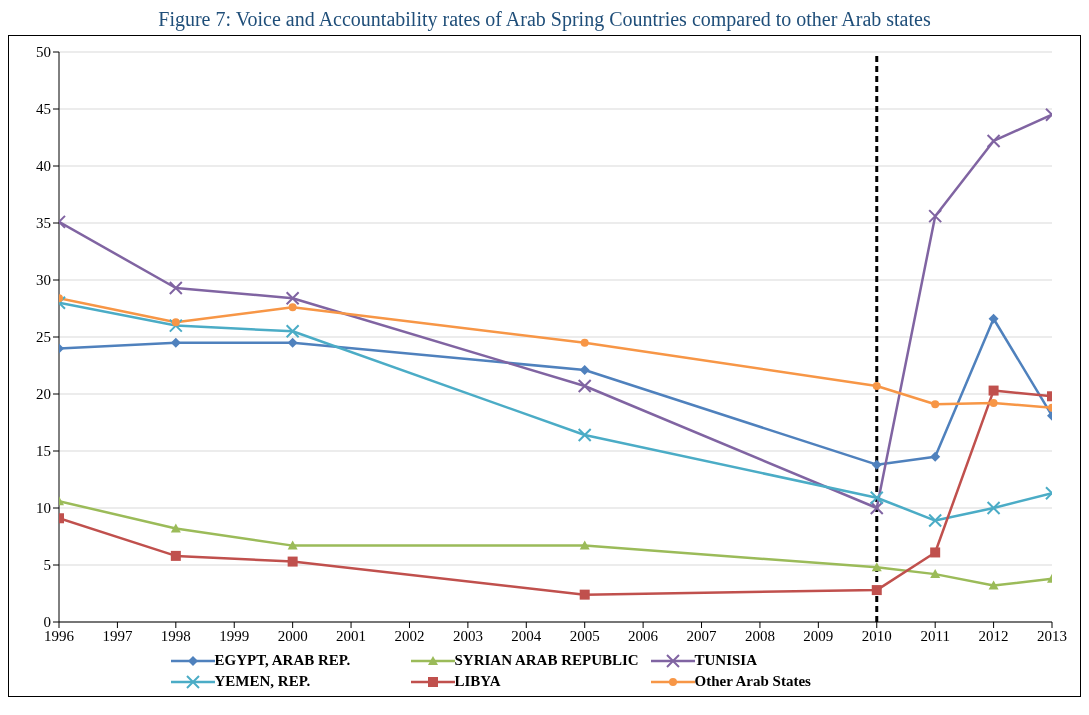  Describe the element at coordinates (117, 635) in the screenshot. I see `x-tick-label: 1997` at that location.